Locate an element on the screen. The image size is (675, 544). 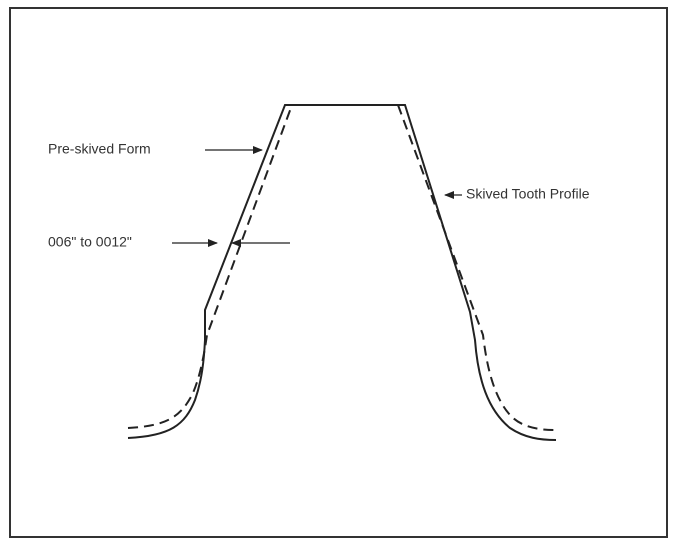
pre-skived-label: Pre-skived Form is located at coordinates (99, 149).